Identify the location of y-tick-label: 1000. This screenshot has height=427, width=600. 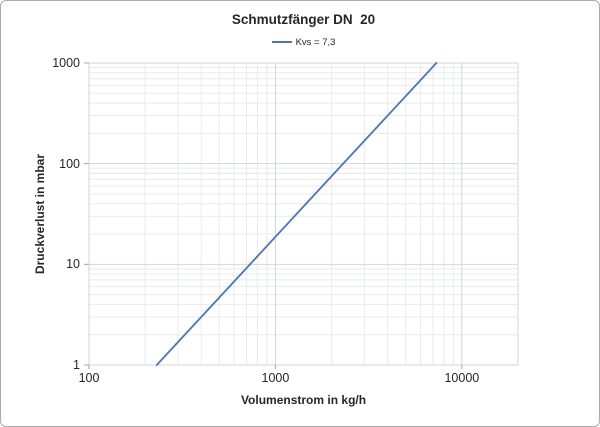
(66, 63).